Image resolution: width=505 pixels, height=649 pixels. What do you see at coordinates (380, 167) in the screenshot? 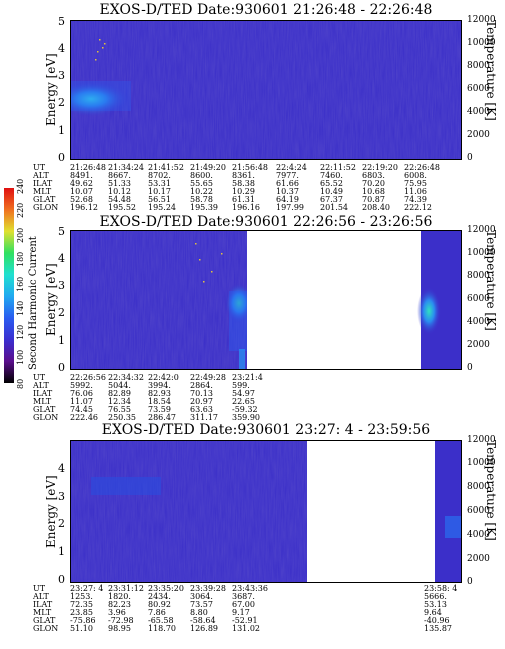
I see `row-value: 22:19:20` at bounding box center [380, 167].